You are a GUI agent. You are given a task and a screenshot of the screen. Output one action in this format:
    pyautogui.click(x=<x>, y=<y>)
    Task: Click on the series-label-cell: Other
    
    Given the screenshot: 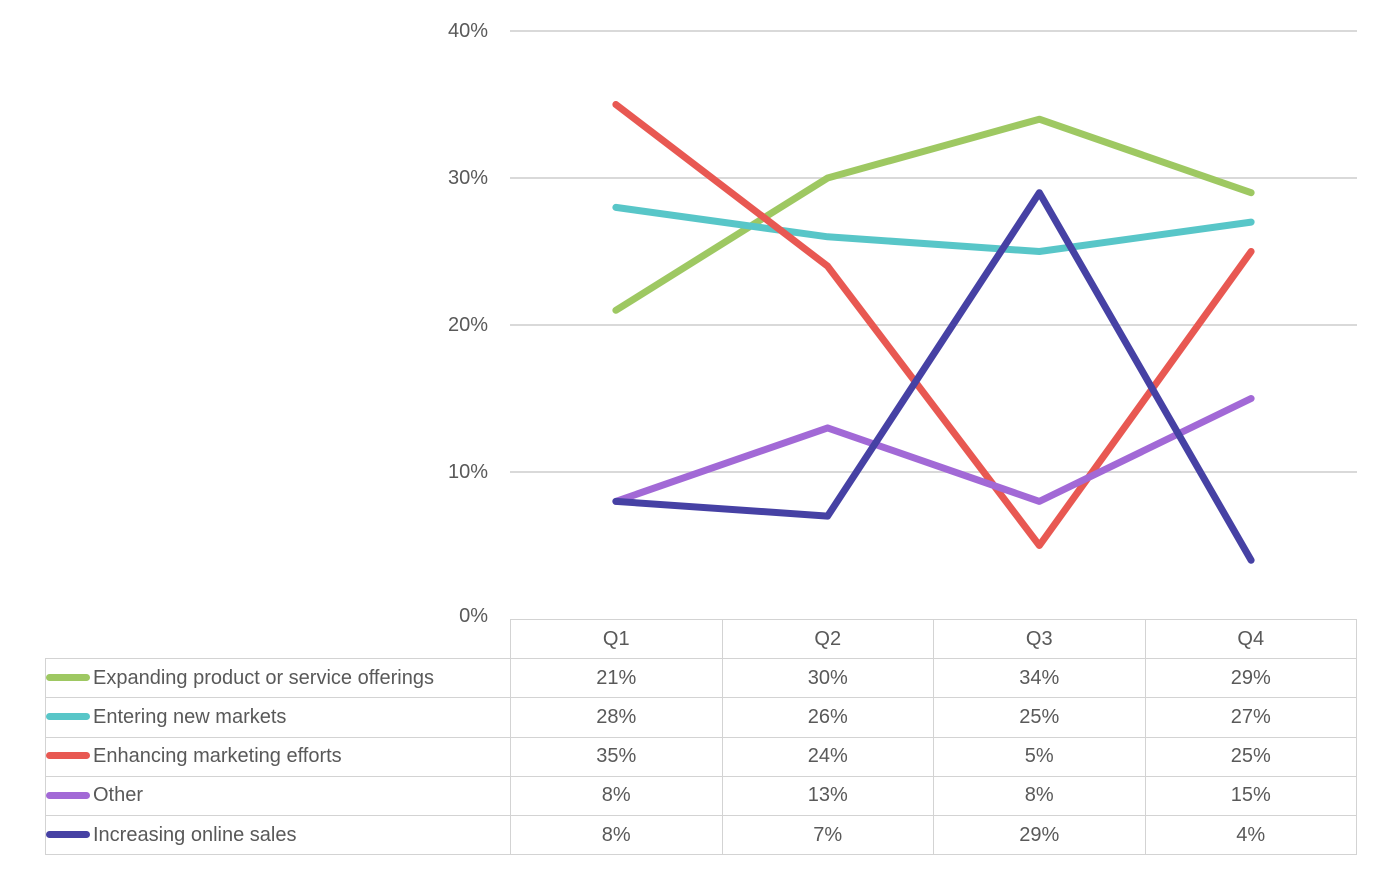 What is the action you would take?
    pyautogui.click(x=278, y=795)
    